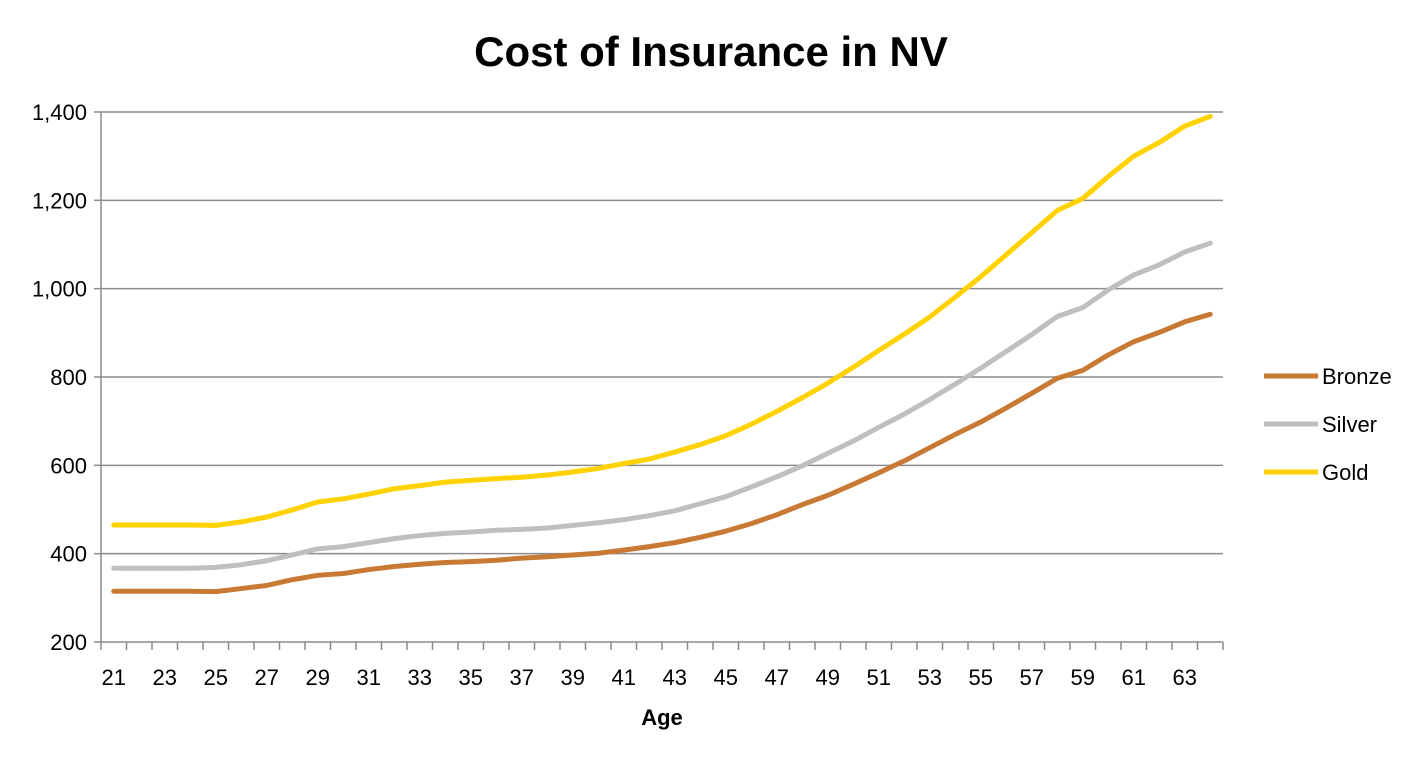 The image size is (1424, 766). I want to click on x-tick-label: 51, so click(879, 677).